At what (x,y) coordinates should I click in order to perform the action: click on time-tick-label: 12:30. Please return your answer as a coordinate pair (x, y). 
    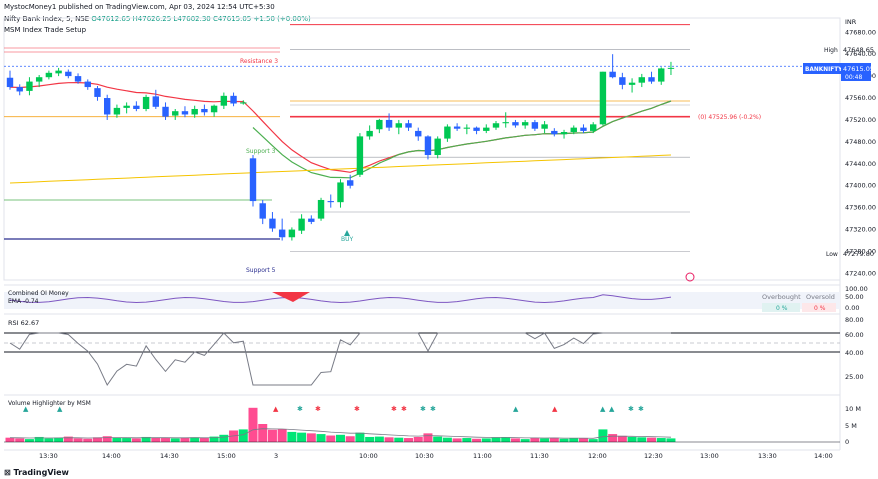
    Looking at the image, I should click on (653, 456).